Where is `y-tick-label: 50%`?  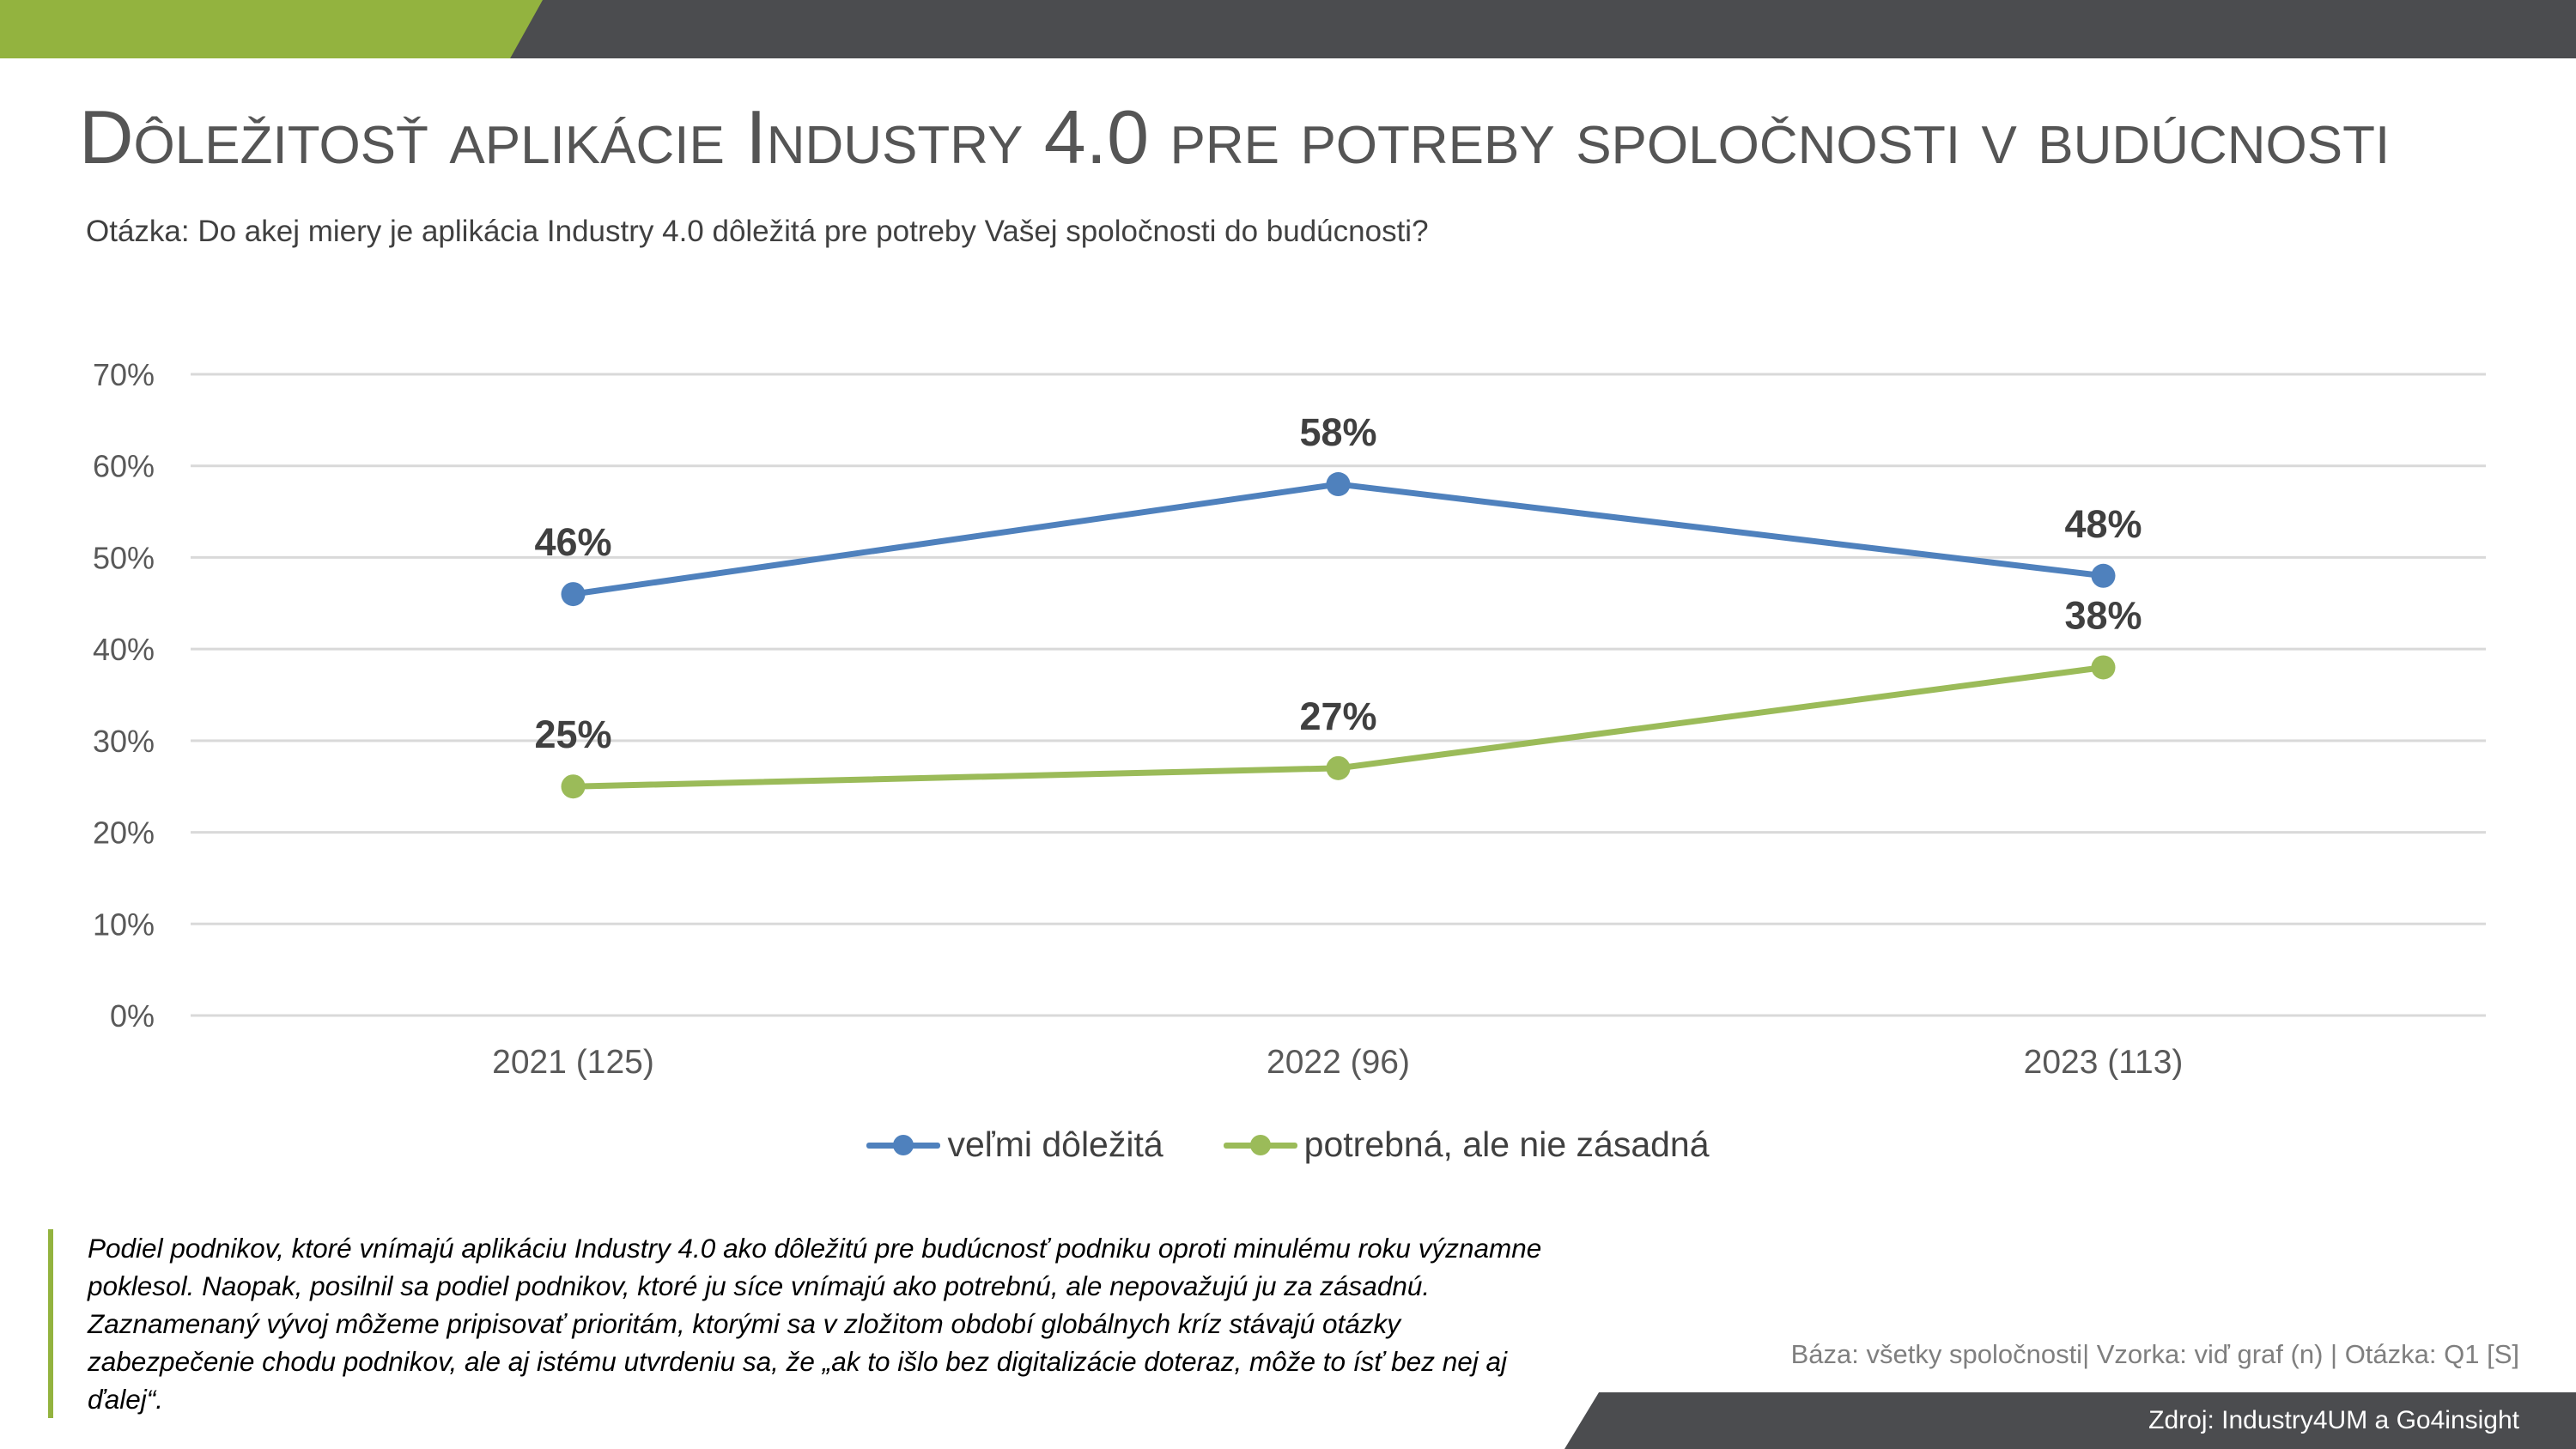
y-tick-label: 50% is located at coordinates (124, 557).